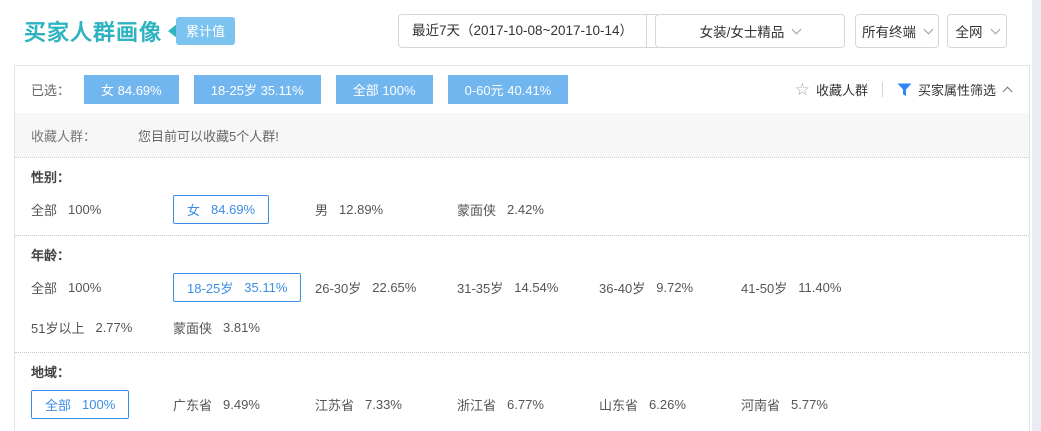 The height and width of the screenshot is (431, 1041). I want to click on option-label: 26-30岁, so click(338, 288).